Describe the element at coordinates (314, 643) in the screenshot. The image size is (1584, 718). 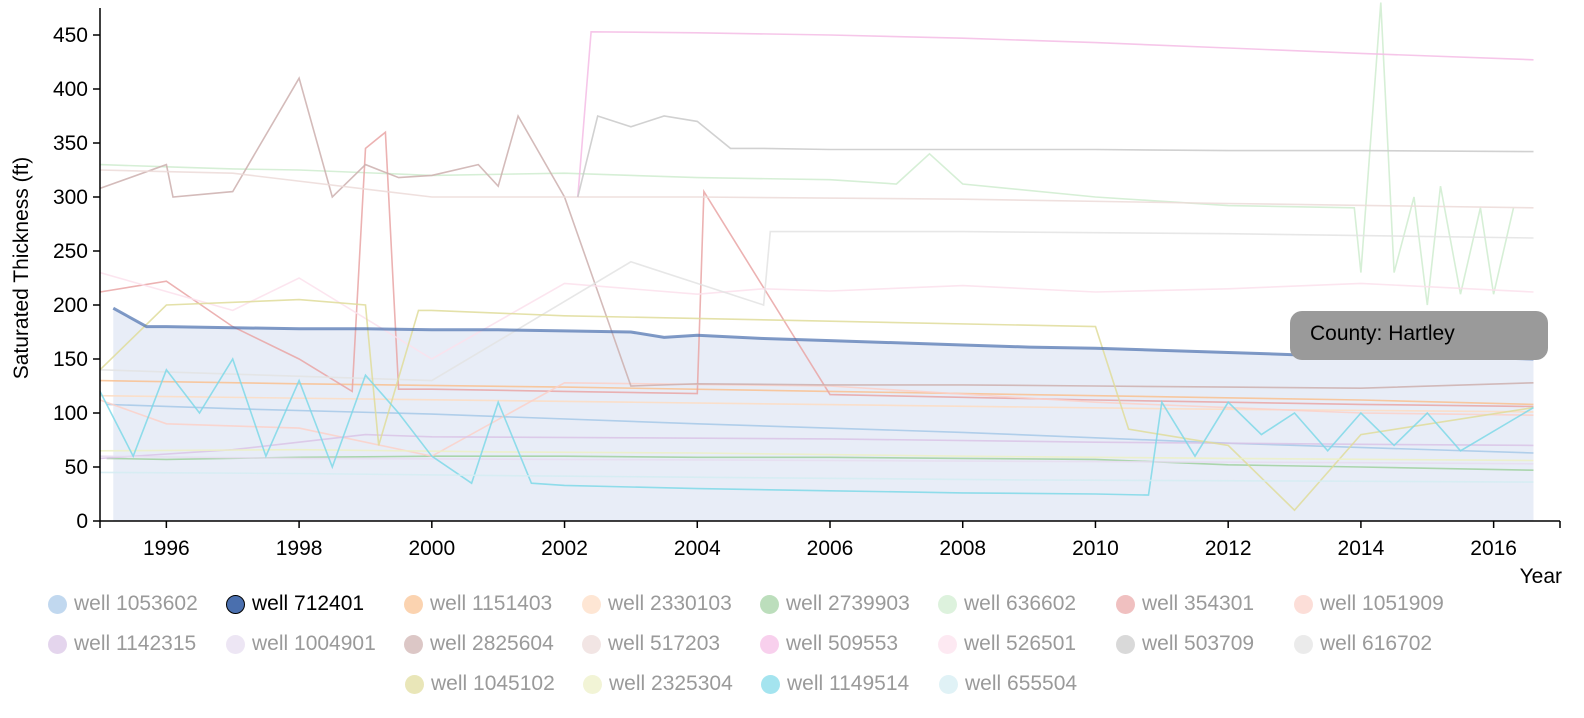
I see `legend-label: well 1004901` at that location.